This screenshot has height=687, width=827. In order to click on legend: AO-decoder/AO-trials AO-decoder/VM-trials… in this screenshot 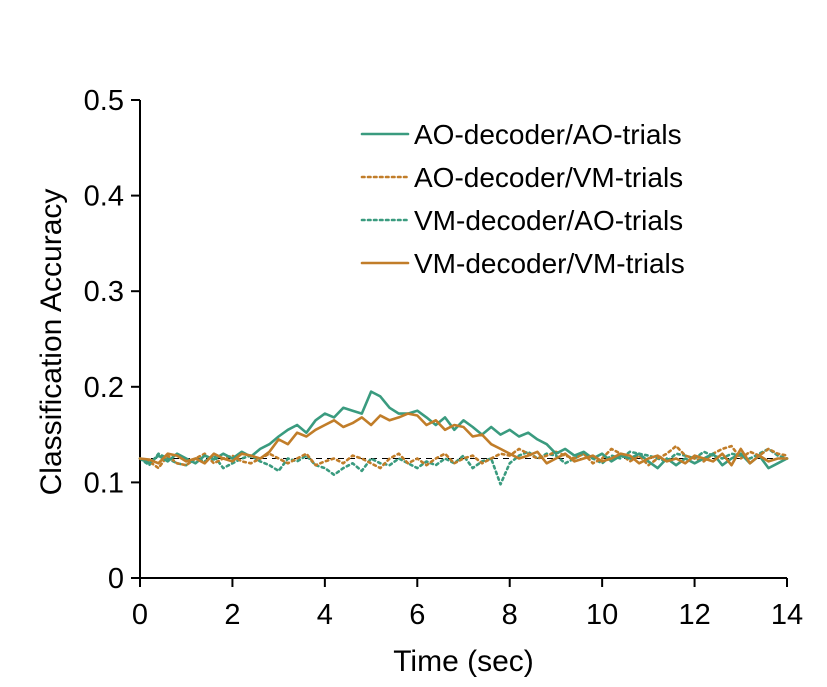, I will do `click(522, 199)`.